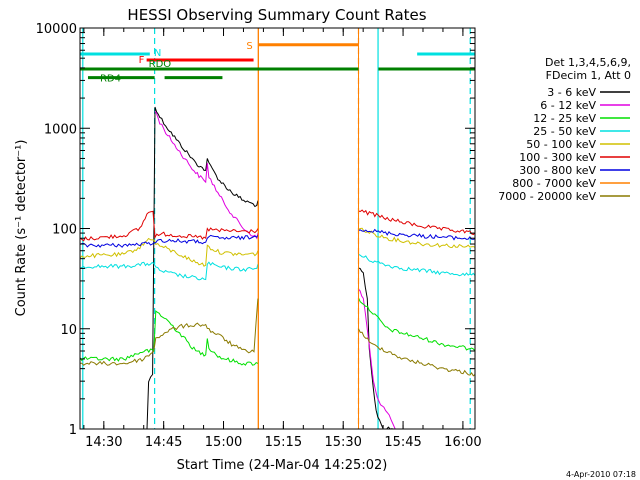 This screenshot has width=640, height=480. I want to click on legend-entry-3: 12 - 25 keV, so click(581, 118).